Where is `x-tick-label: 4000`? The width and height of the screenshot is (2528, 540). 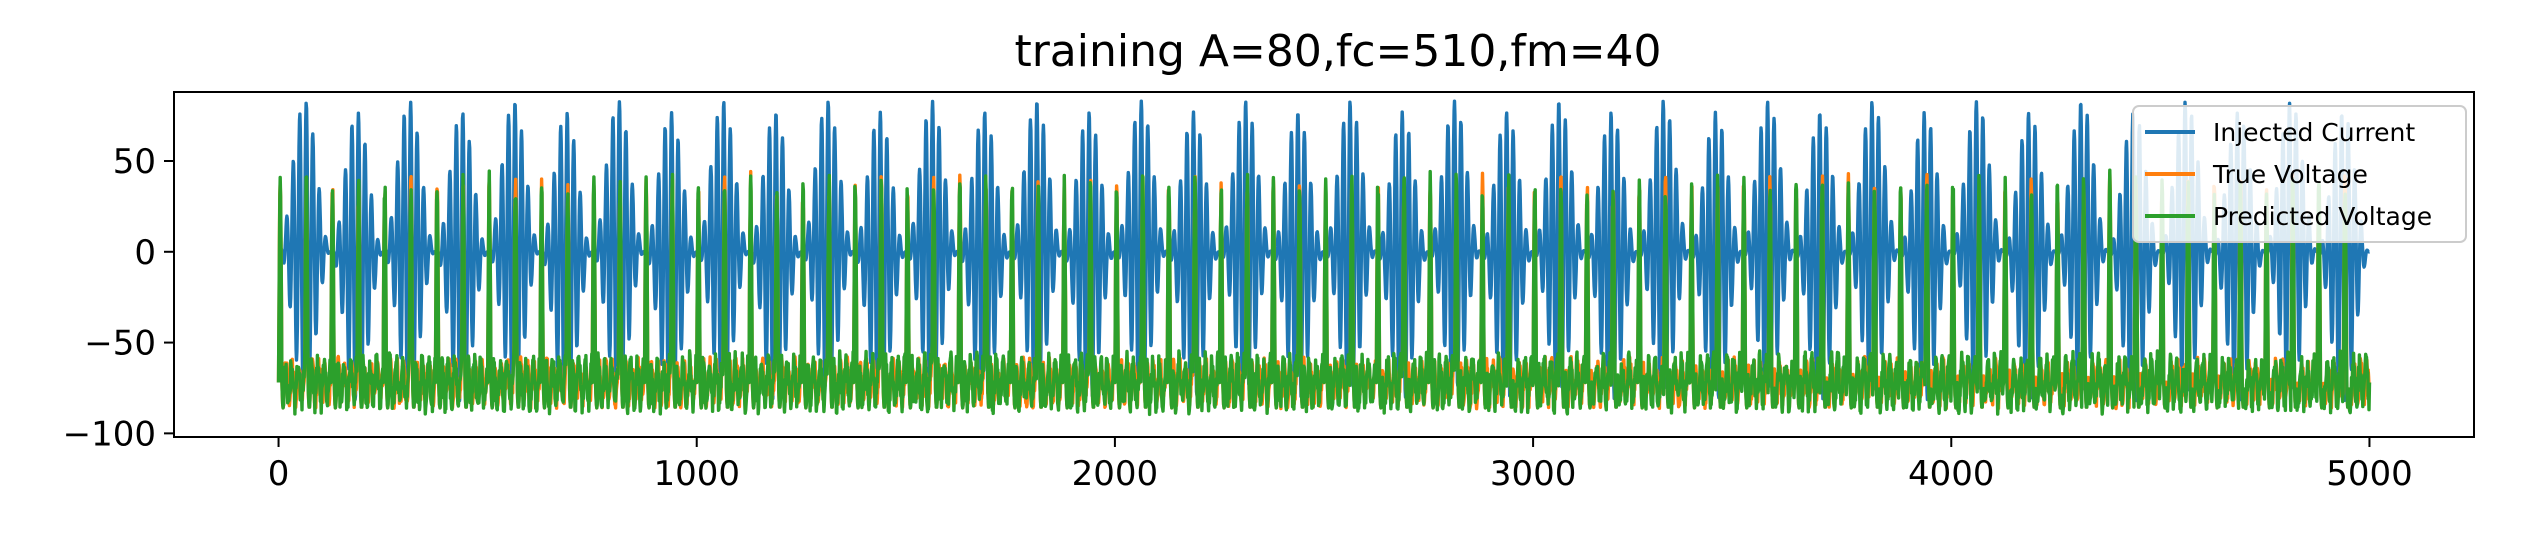 x-tick-label: 4000 is located at coordinates (1951, 474).